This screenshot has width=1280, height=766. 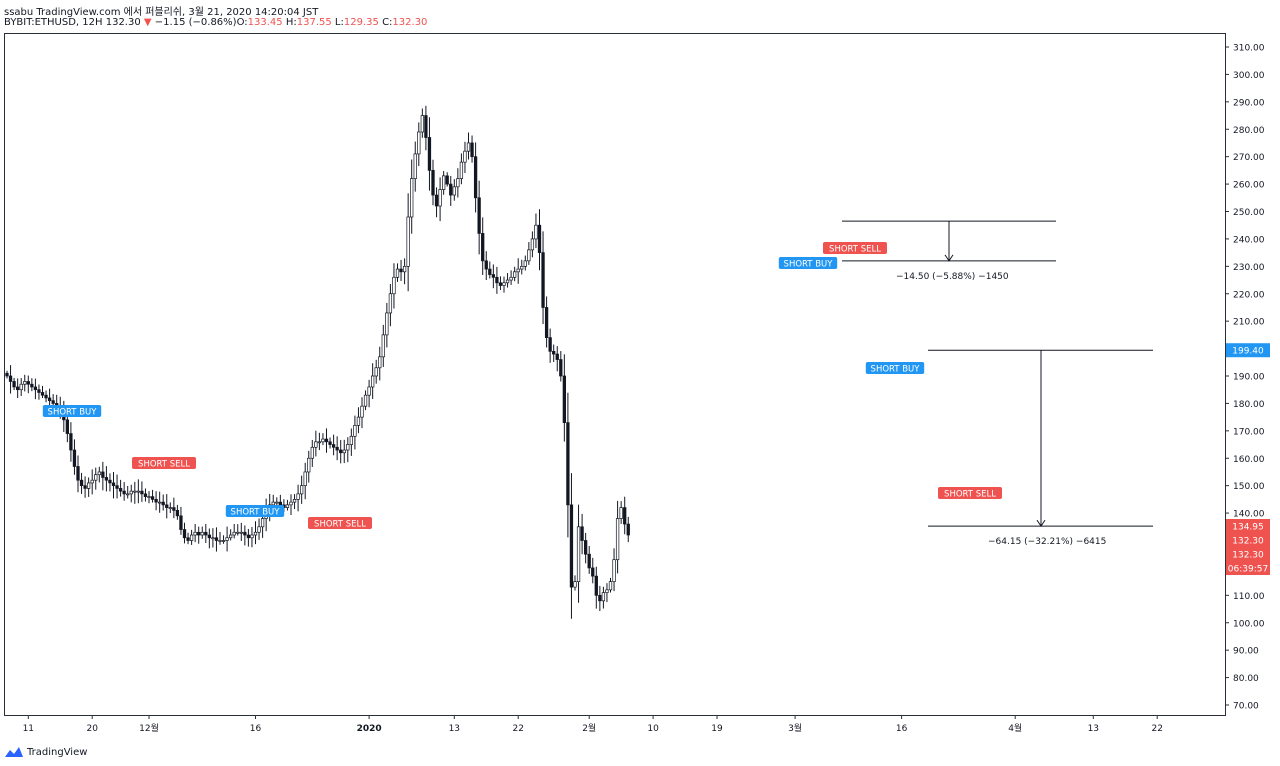 I want to click on low-value: 129.35, so click(x=361, y=22).